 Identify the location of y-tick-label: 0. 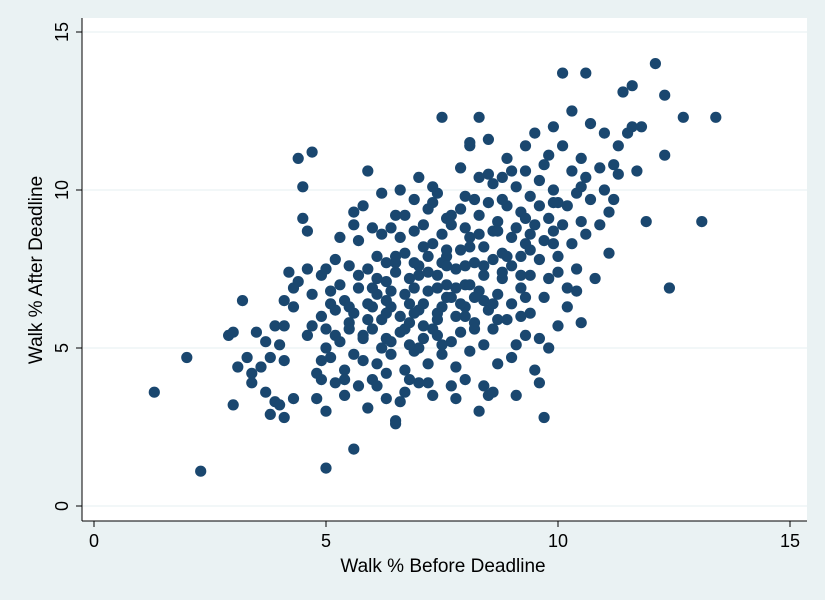
(62, 506).